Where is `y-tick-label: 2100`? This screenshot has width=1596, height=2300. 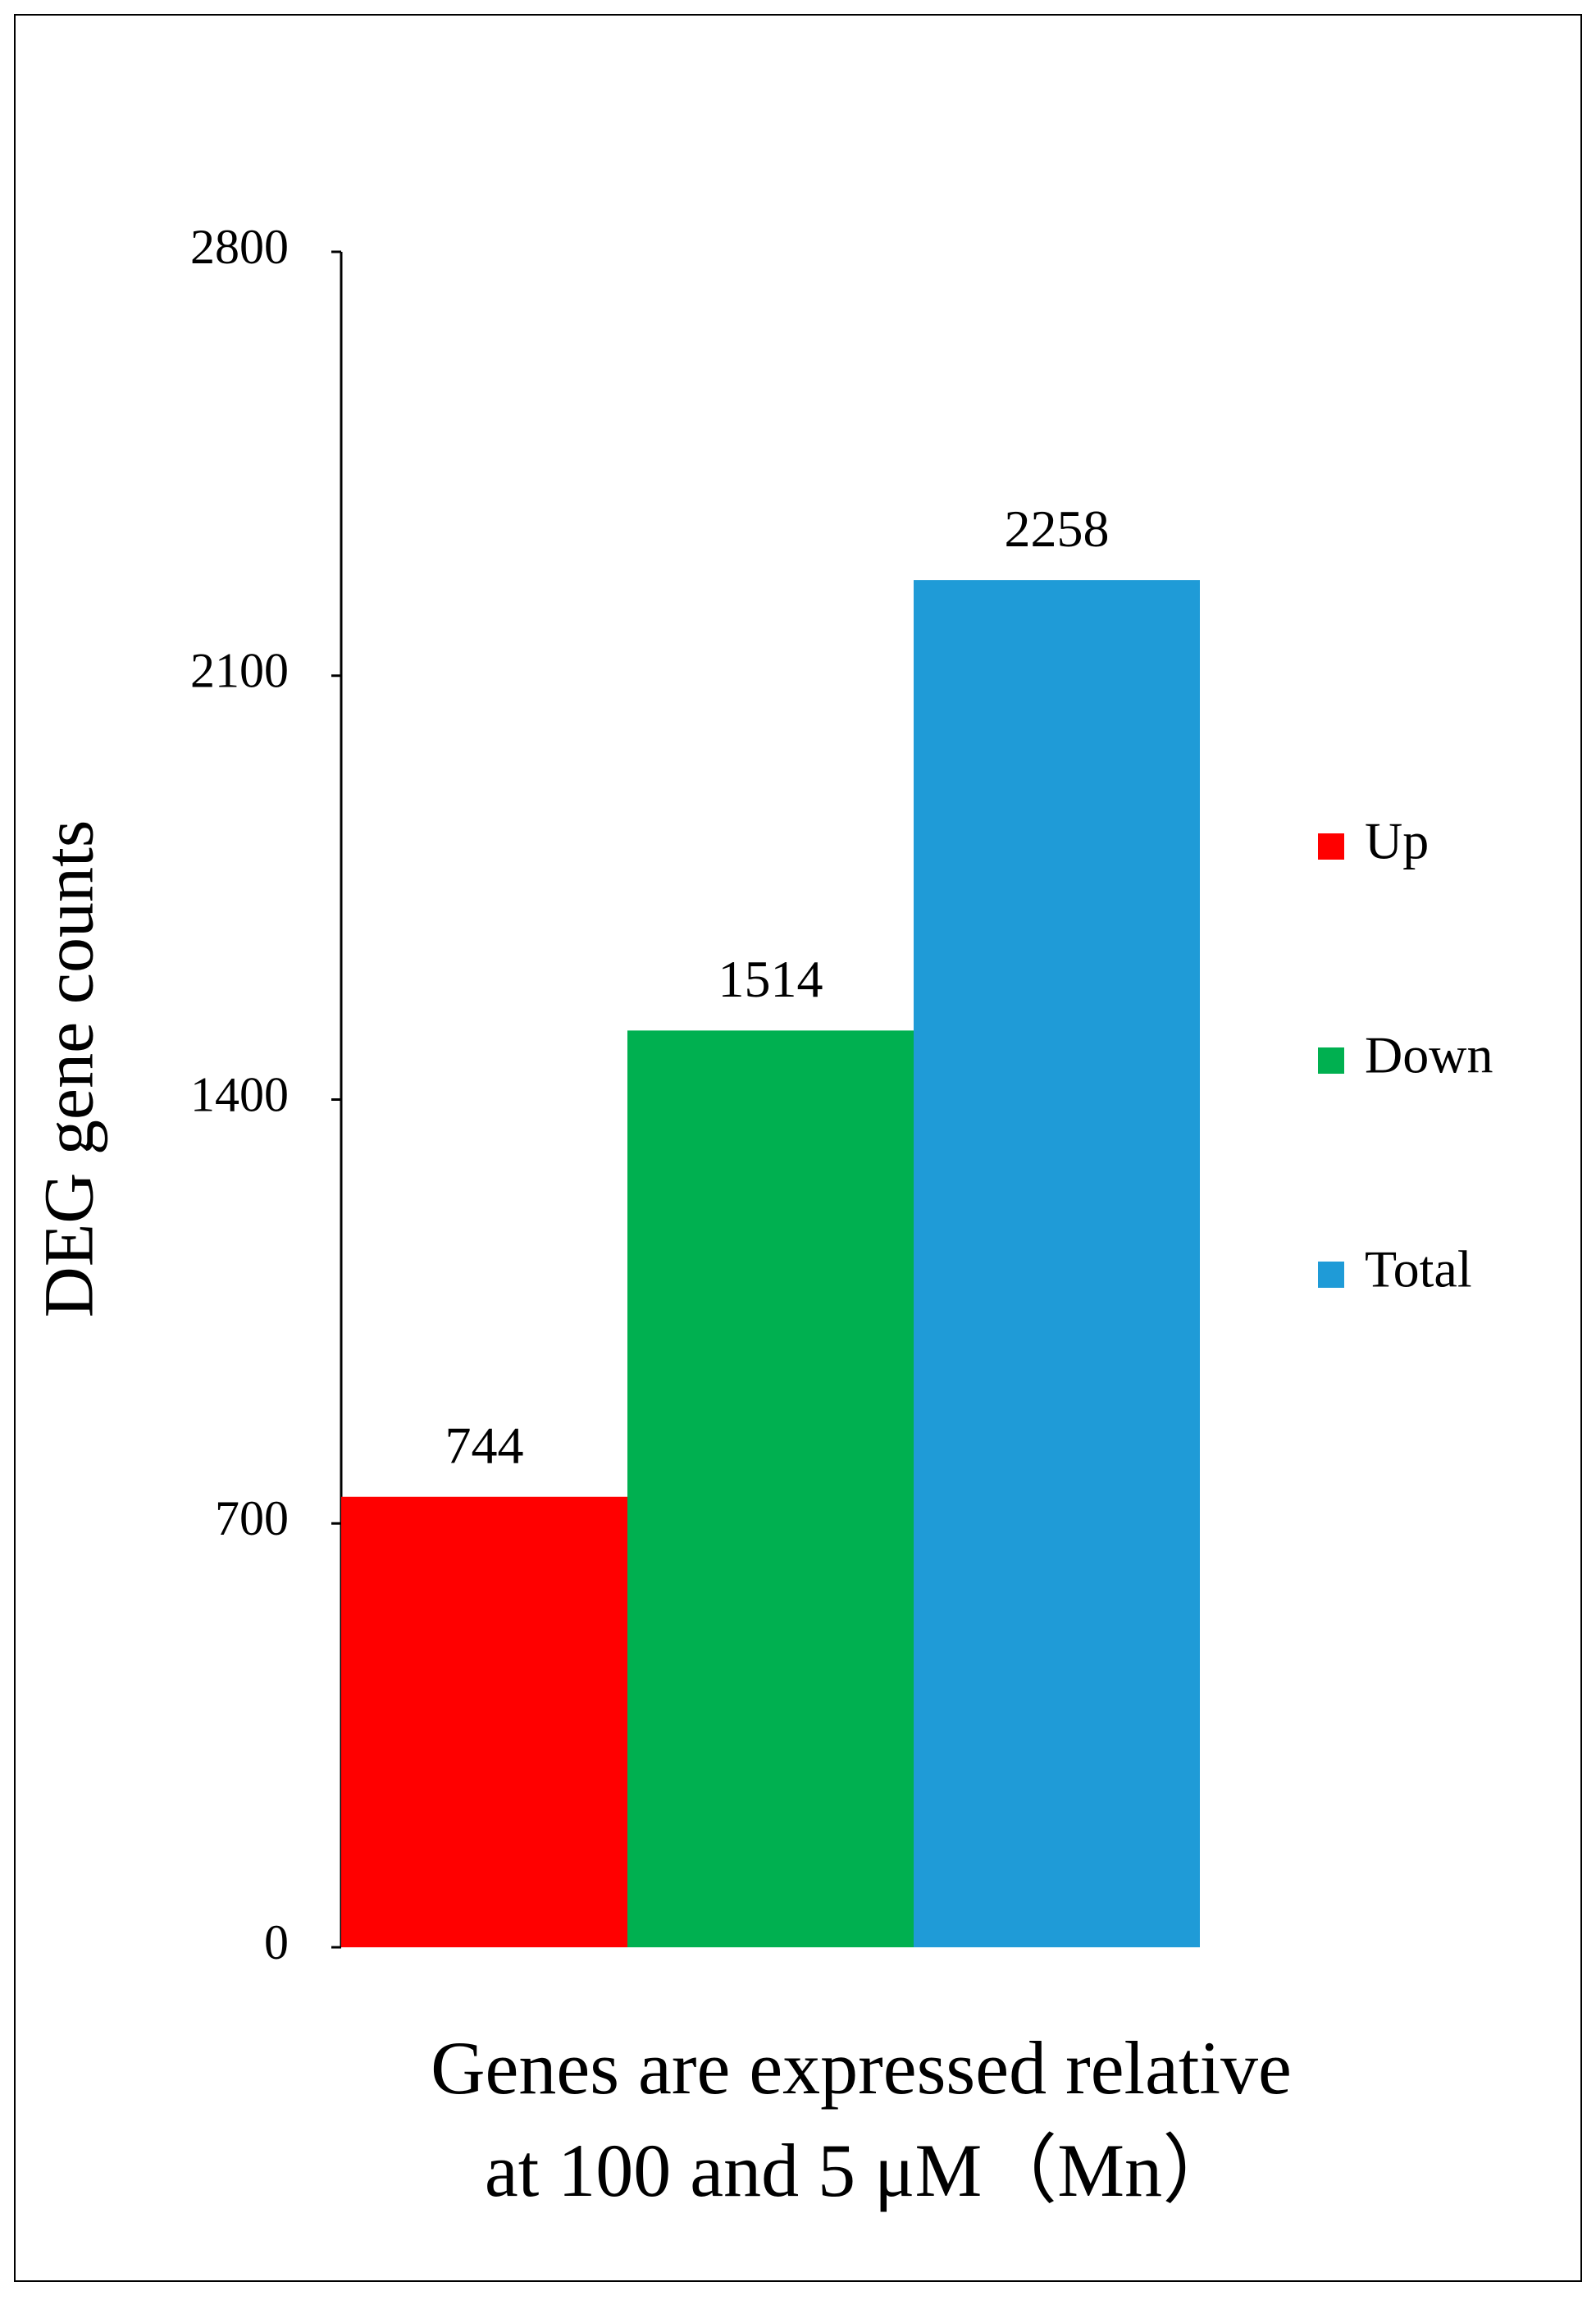
y-tick-label: 2100 is located at coordinates (240, 671).